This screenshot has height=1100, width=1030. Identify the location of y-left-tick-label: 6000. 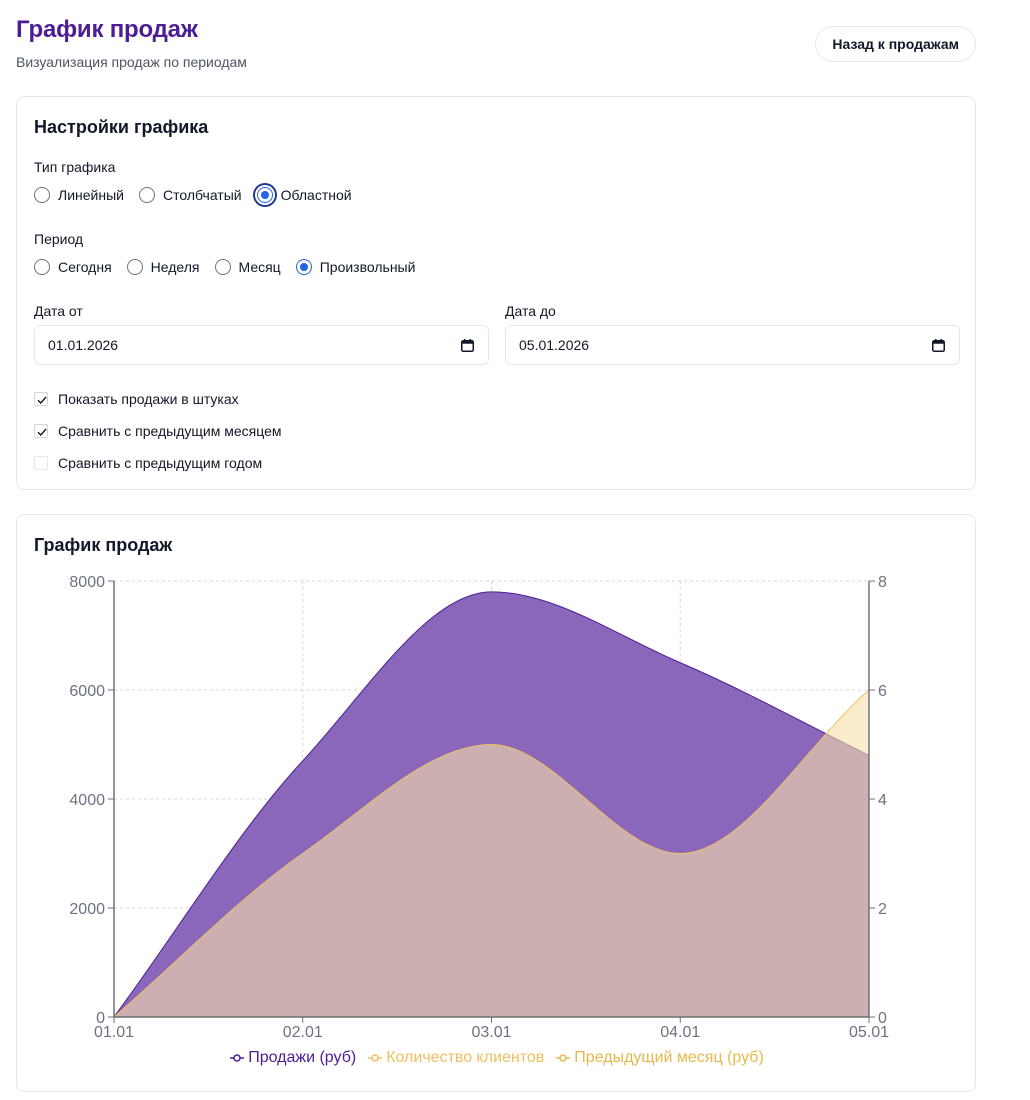
(87, 691).